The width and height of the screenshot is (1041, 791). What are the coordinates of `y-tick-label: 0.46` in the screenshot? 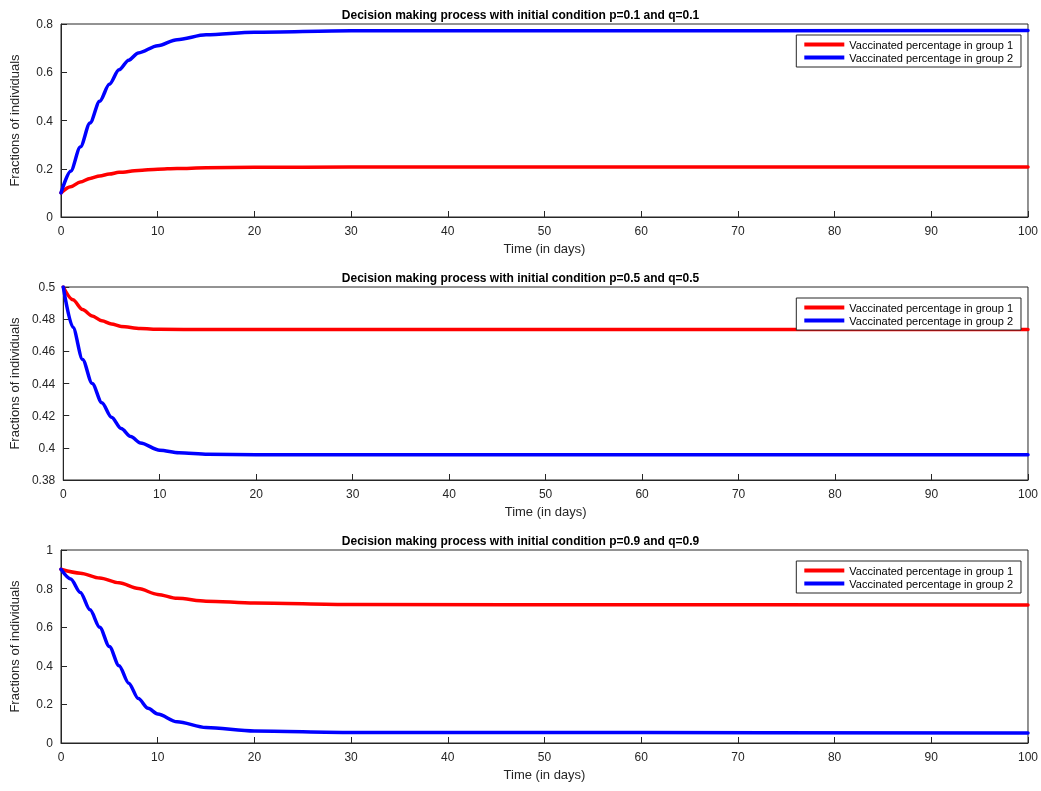 It's located at (43, 351).